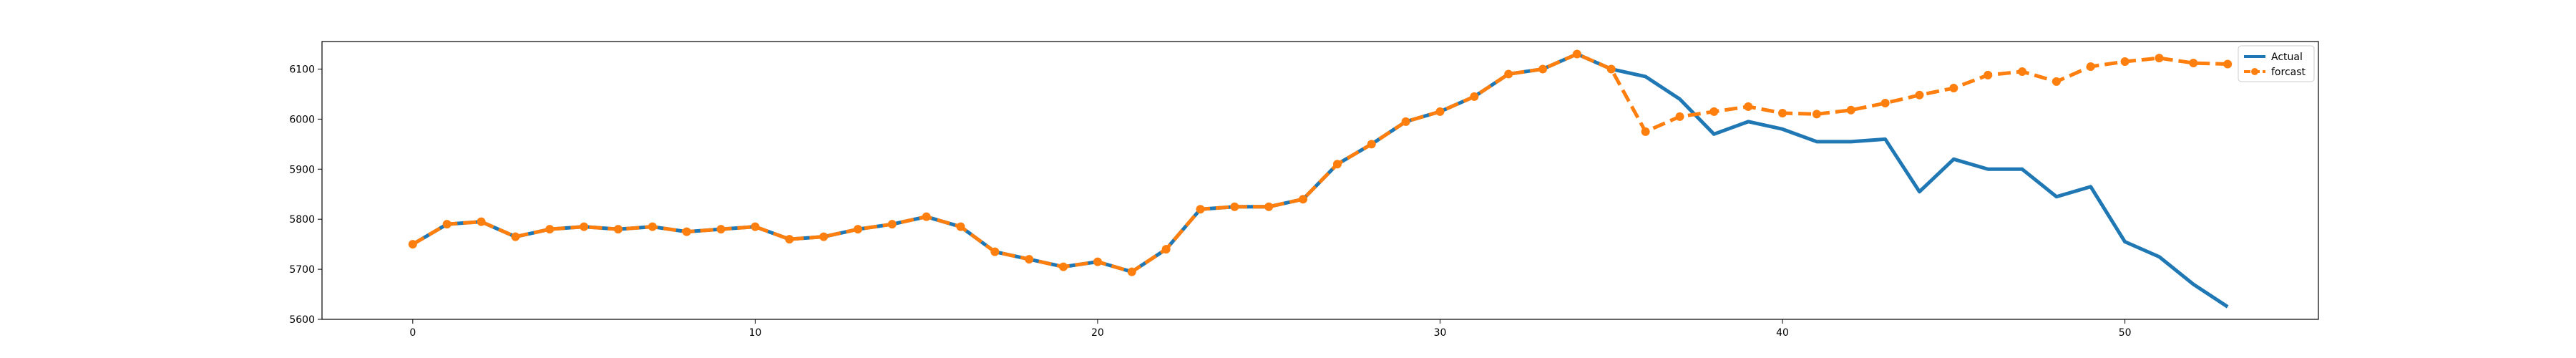 This screenshot has width=2576, height=358. What do you see at coordinates (754, 333) in the screenshot?
I see `x-tick-label: 10` at bounding box center [754, 333].